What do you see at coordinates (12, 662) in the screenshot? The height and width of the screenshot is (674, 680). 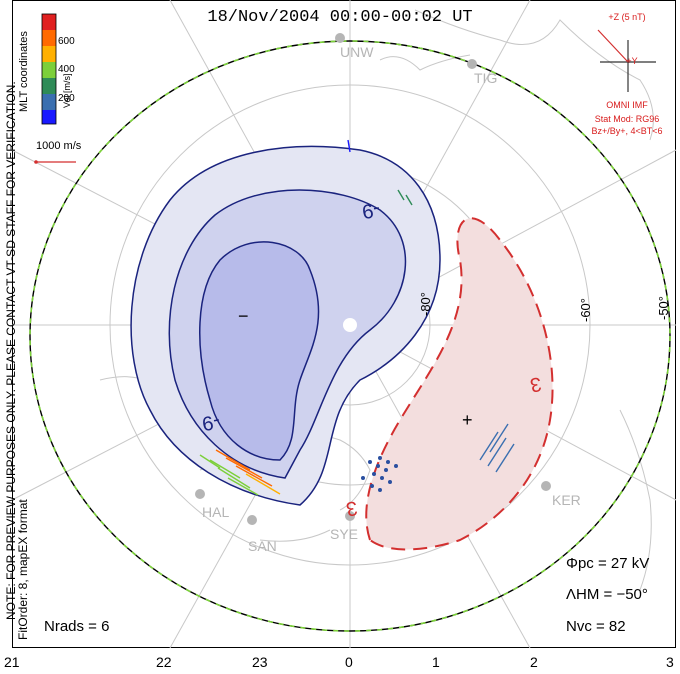 I see `mlt-tick-21: 21` at bounding box center [12, 662].